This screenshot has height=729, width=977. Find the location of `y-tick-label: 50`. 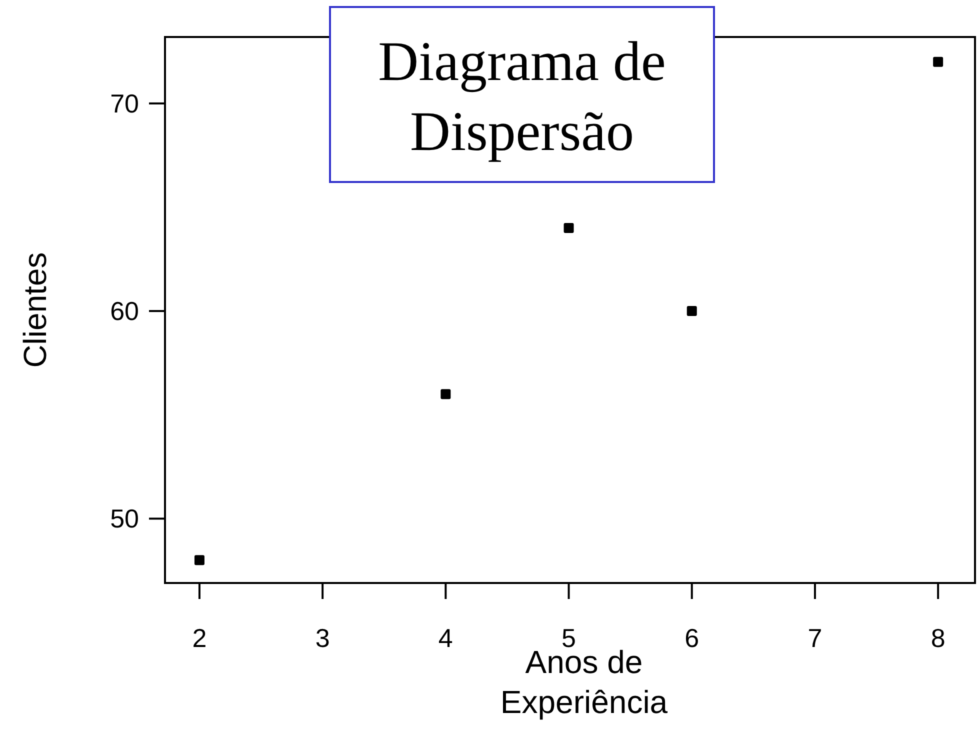

y-tick-label: 50 is located at coordinates (124, 519).